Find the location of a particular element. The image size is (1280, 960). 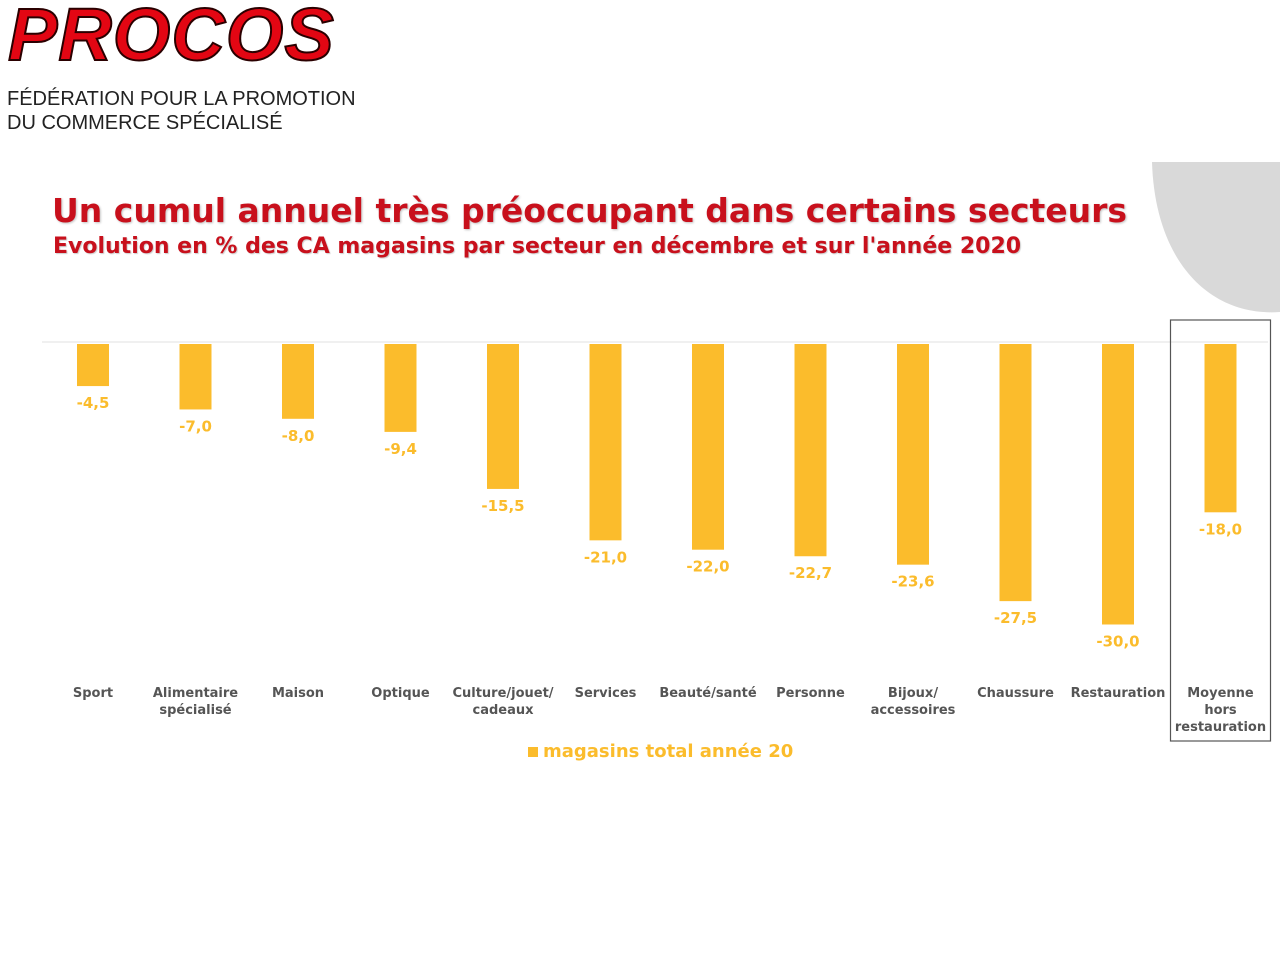

category-label: Moyenne hors restauration is located at coordinates (1220, 710).